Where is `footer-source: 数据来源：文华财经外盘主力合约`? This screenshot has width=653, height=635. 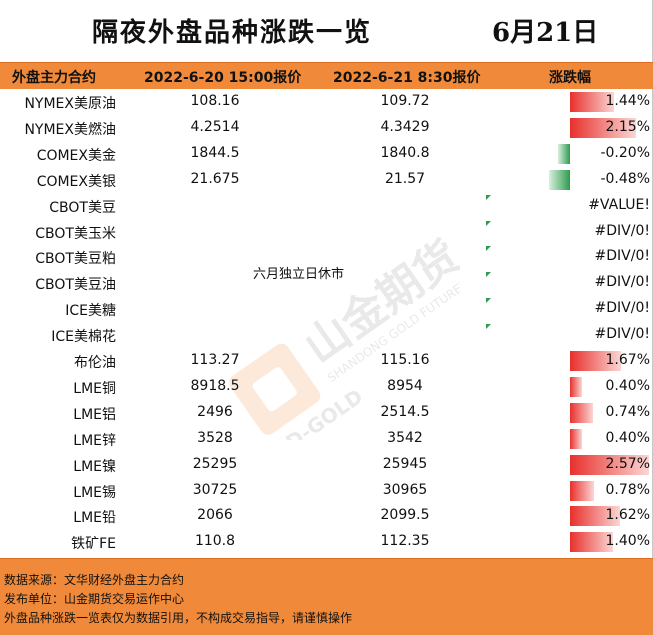 footer-source: 数据来源：文华财经外盘主力合约 is located at coordinates (94, 580).